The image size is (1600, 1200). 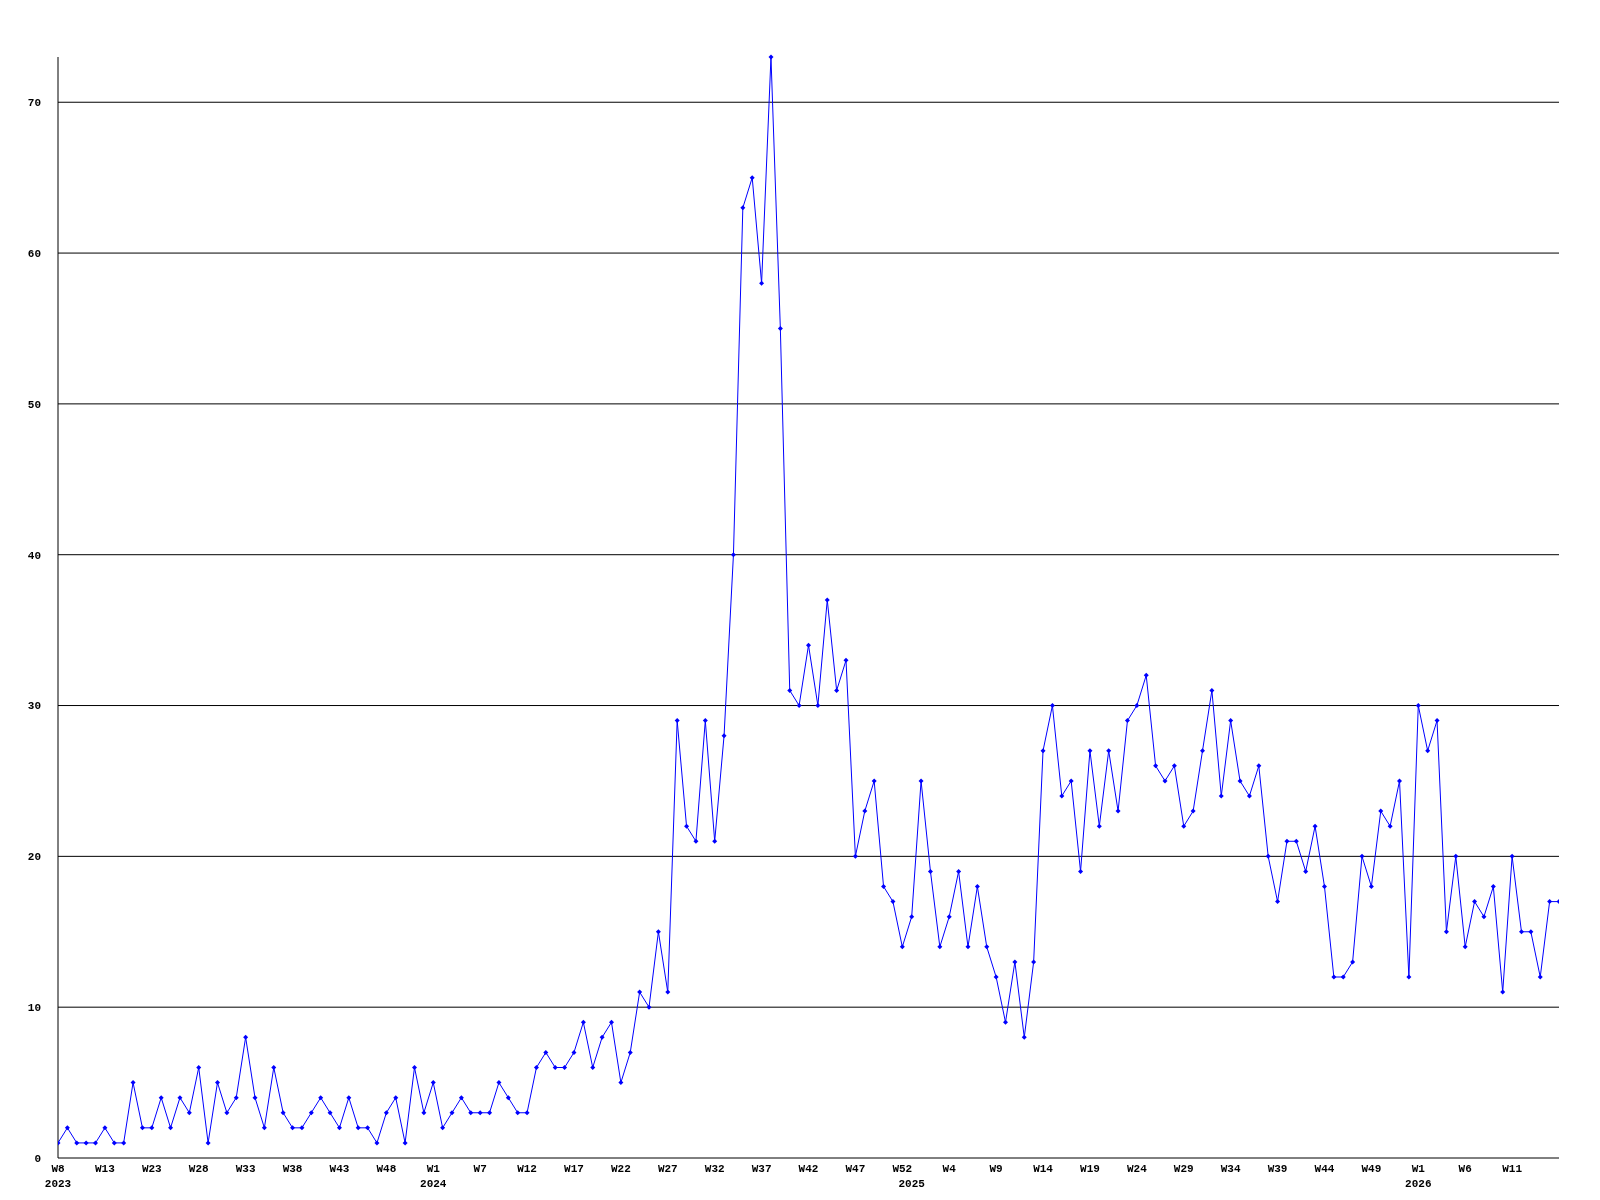 I want to click on x-tick-label: W47, so click(x=855, y=1169).